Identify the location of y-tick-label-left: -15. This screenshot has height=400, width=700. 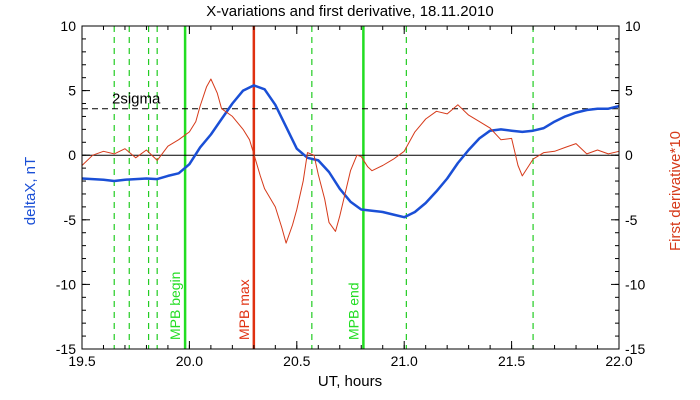
(66, 349).